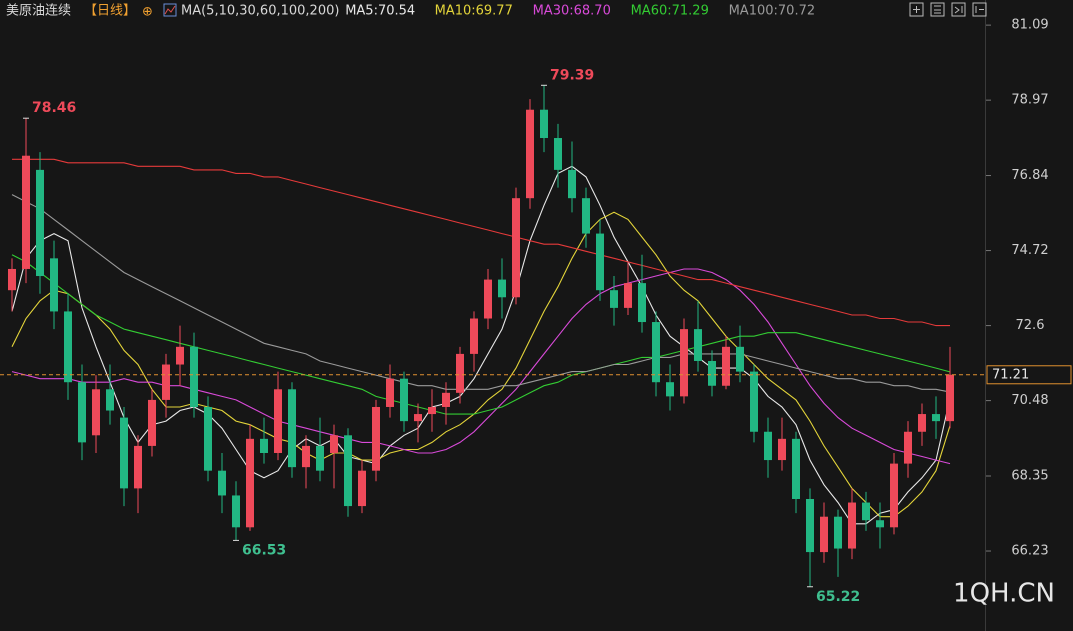 This screenshot has width=1073, height=631. I want to click on annotation: 66.53, so click(264, 550).